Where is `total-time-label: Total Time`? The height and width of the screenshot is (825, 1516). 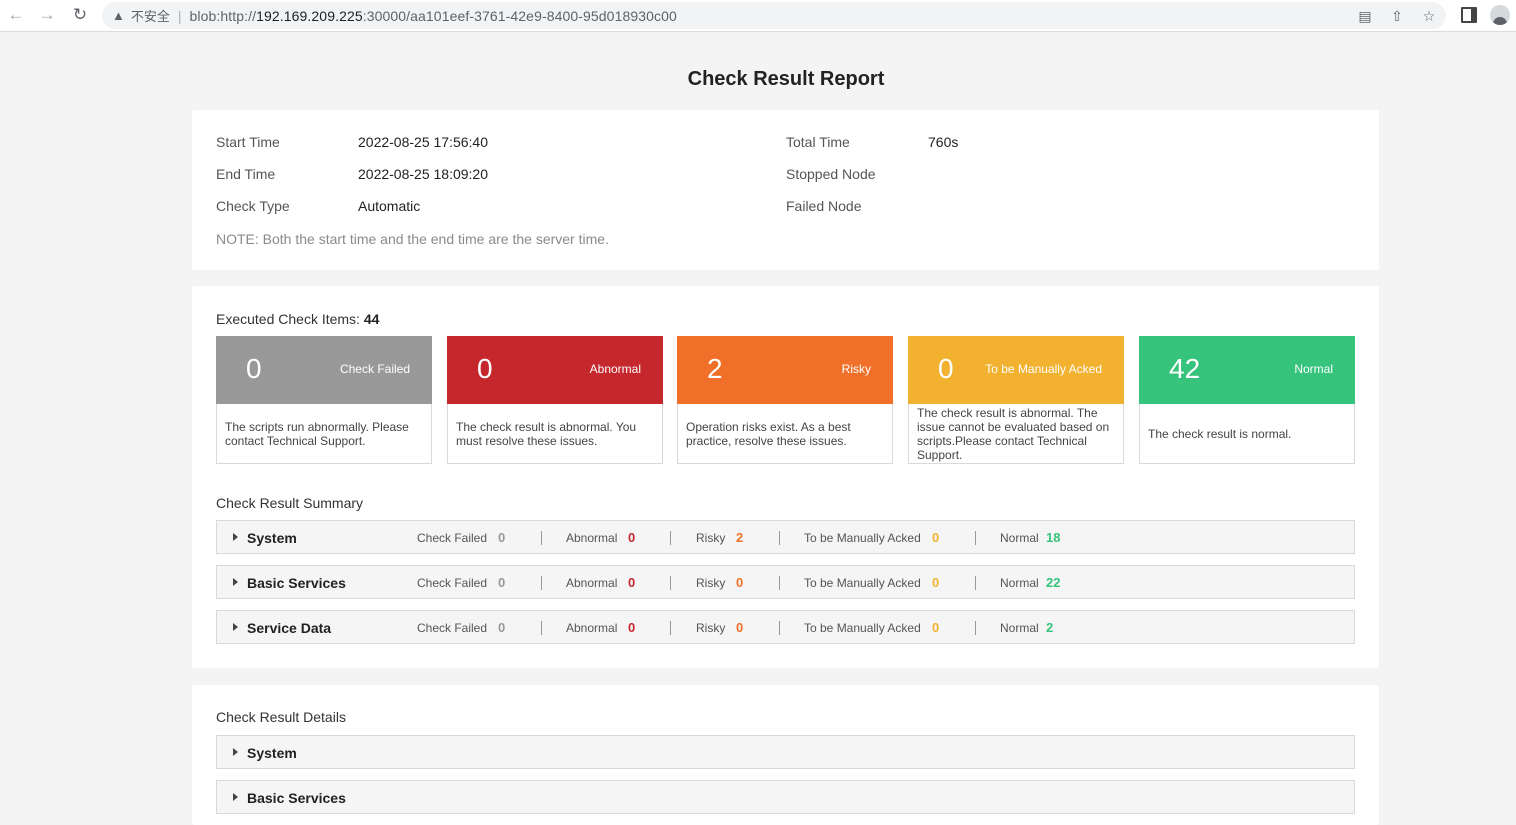
total-time-label: Total Time is located at coordinates (818, 142).